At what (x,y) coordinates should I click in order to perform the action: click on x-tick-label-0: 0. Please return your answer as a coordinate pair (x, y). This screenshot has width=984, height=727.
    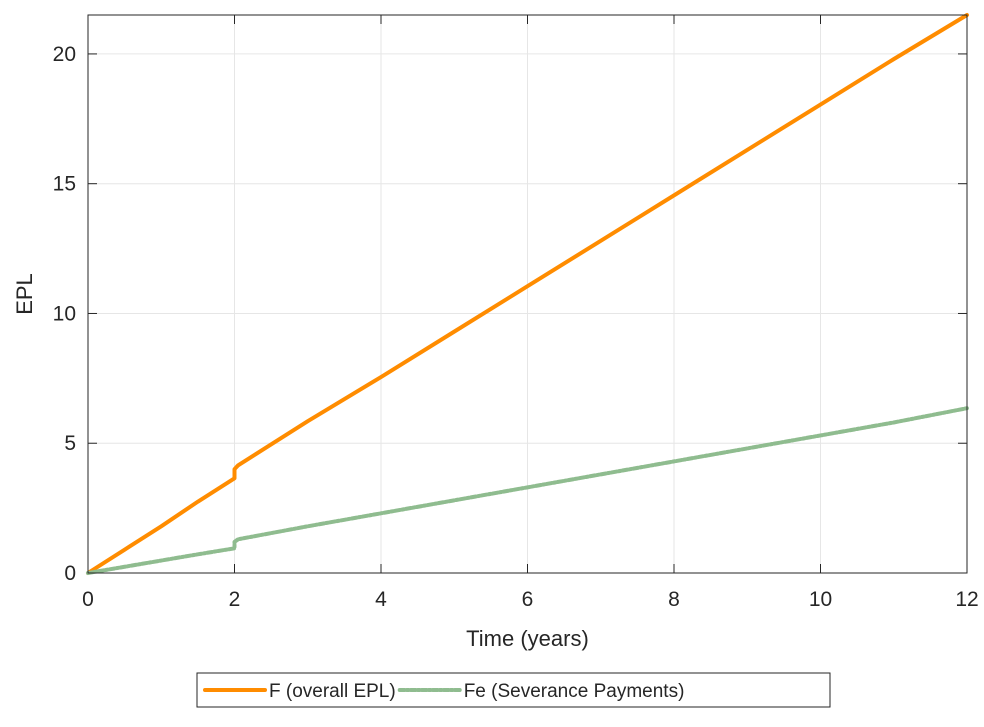
    Looking at the image, I should click on (88, 599).